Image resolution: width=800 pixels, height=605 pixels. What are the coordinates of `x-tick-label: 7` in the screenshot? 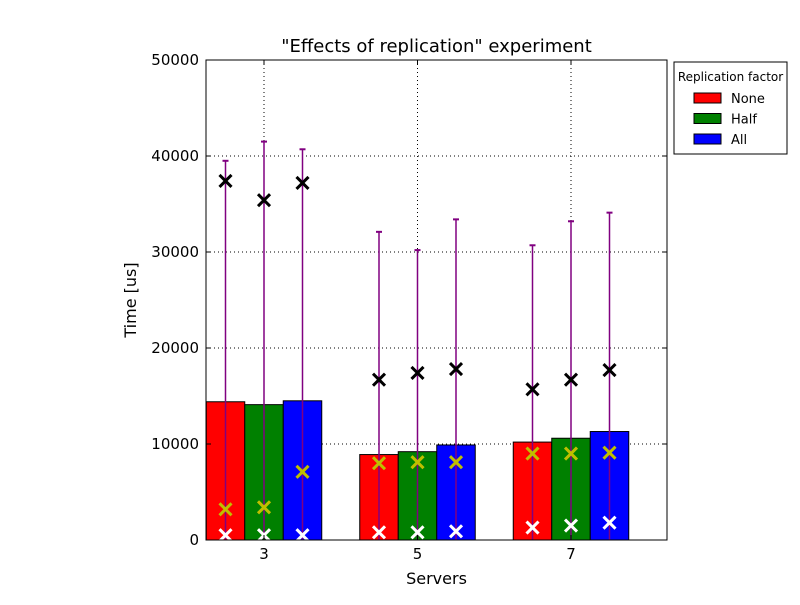 It's located at (571, 554).